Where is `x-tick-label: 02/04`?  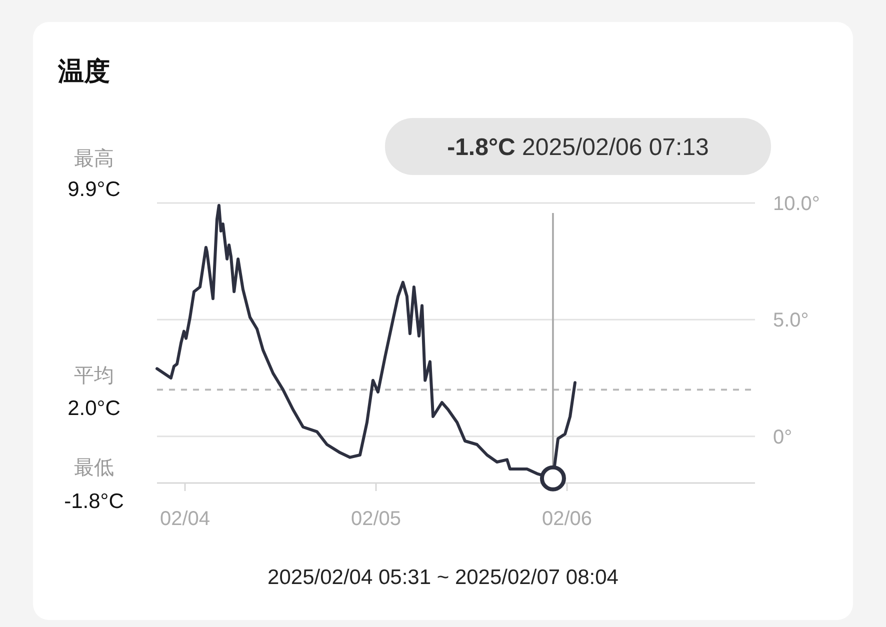
x-tick-label: 02/04 is located at coordinates (185, 519).